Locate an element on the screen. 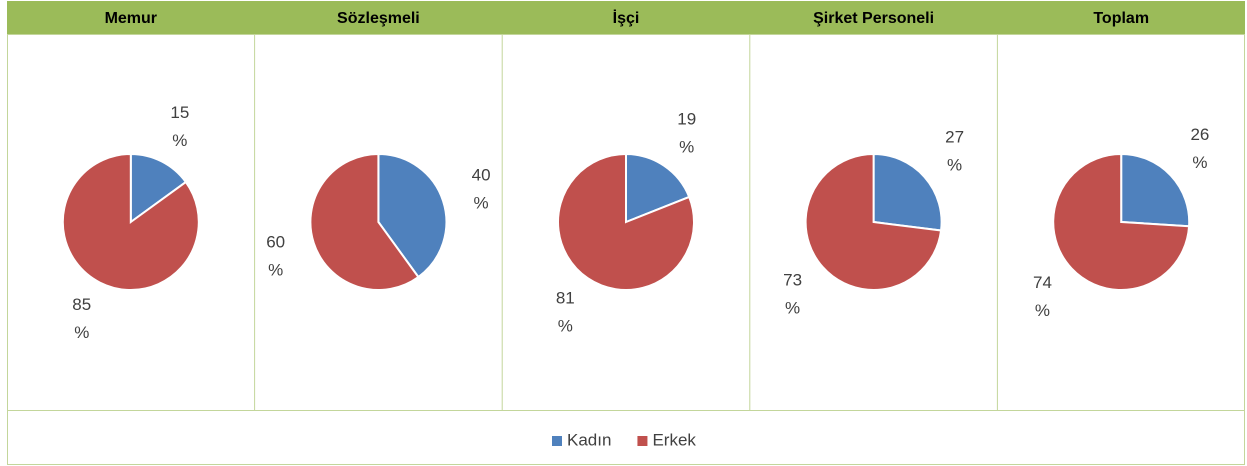 This screenshot has height=466, width=1247. data-label: 60% is located at coordinates (275, 255).